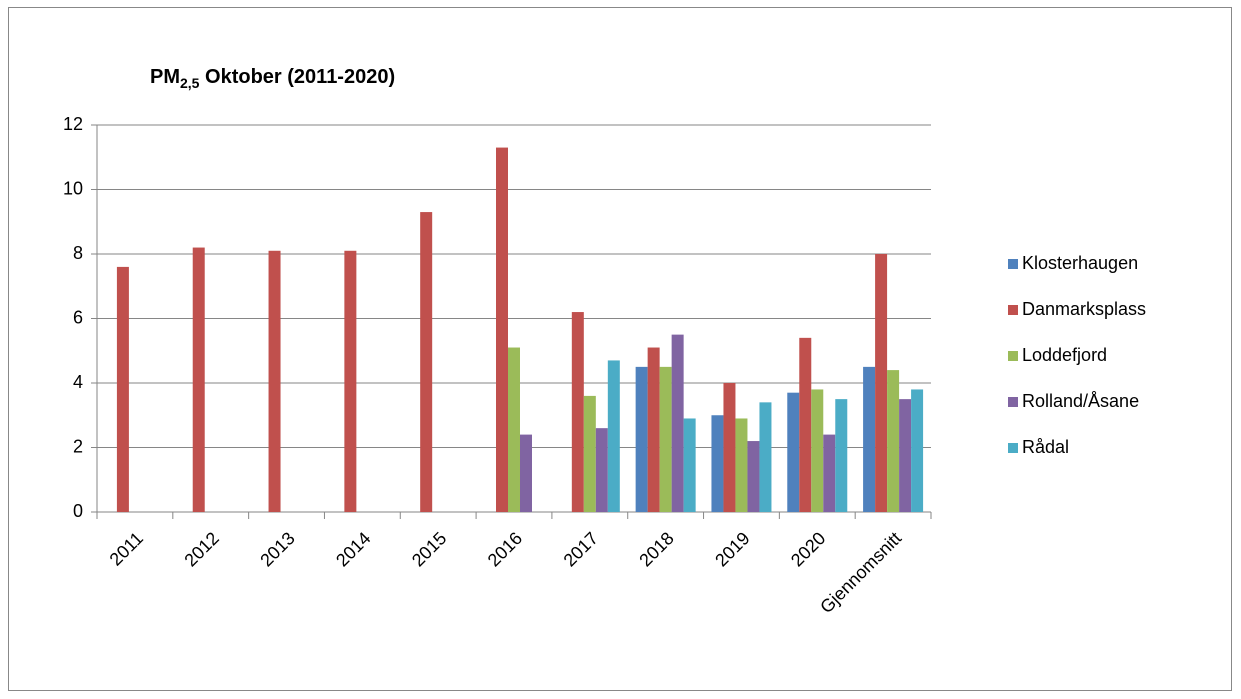  I want to click on legend-label: Danmarksplass, so click(1084, 309).